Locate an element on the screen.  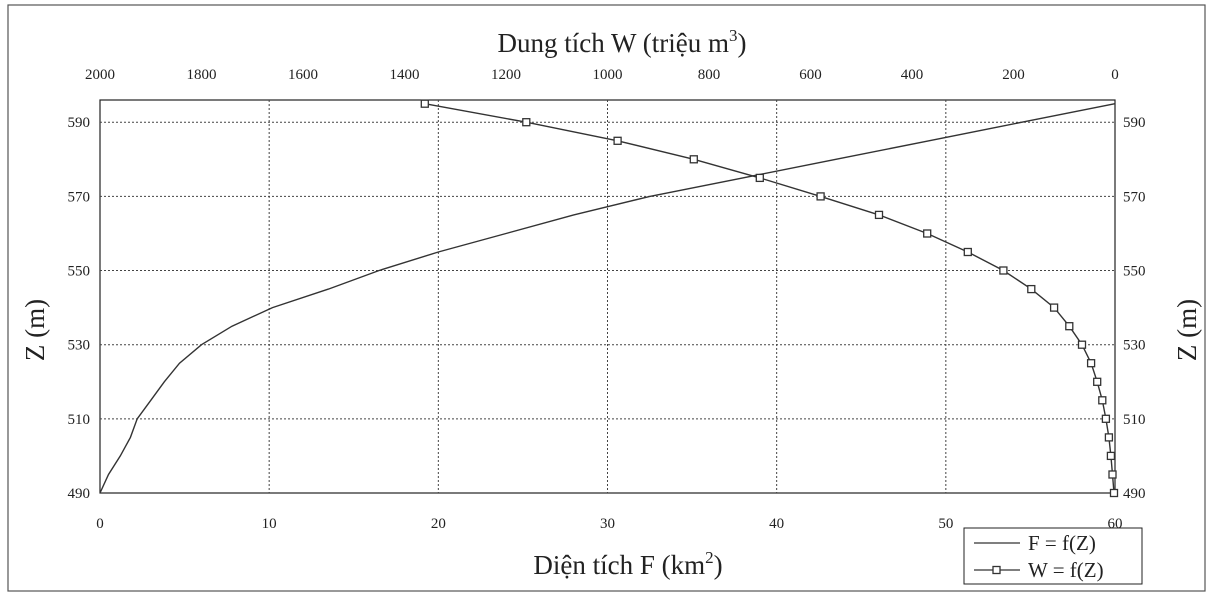
x-top-tick-label: 2000 is located at coordinates (100, 75).